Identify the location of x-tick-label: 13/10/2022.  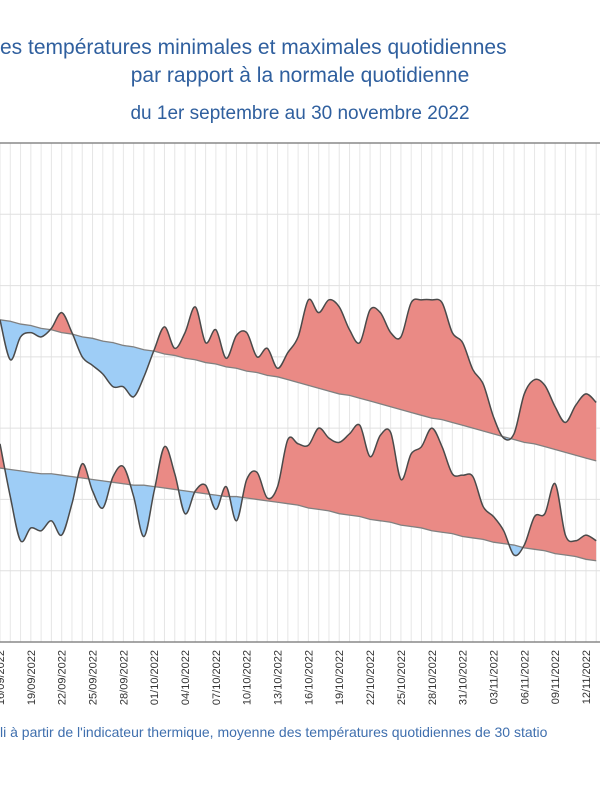
(279, 677).